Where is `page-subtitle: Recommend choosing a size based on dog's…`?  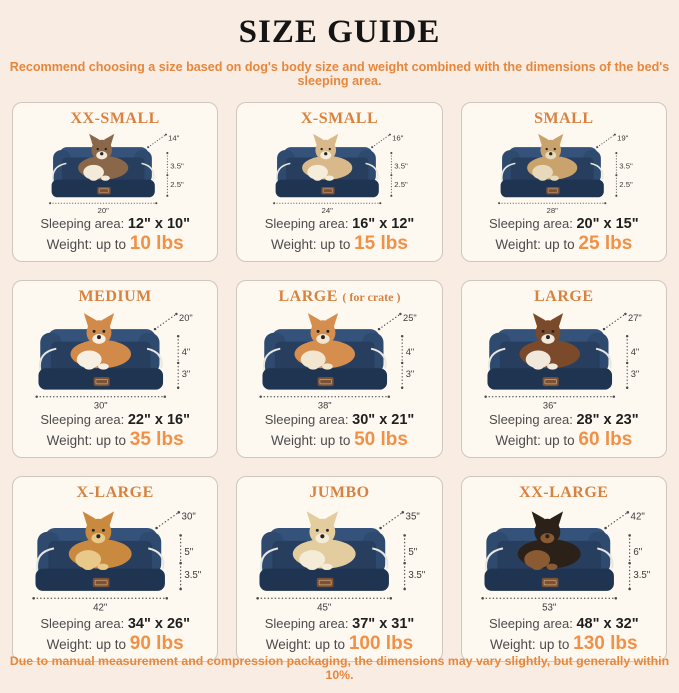
page-subtitle: Recommend choosing a size based on dog's… is located at coordinates (339, 74).